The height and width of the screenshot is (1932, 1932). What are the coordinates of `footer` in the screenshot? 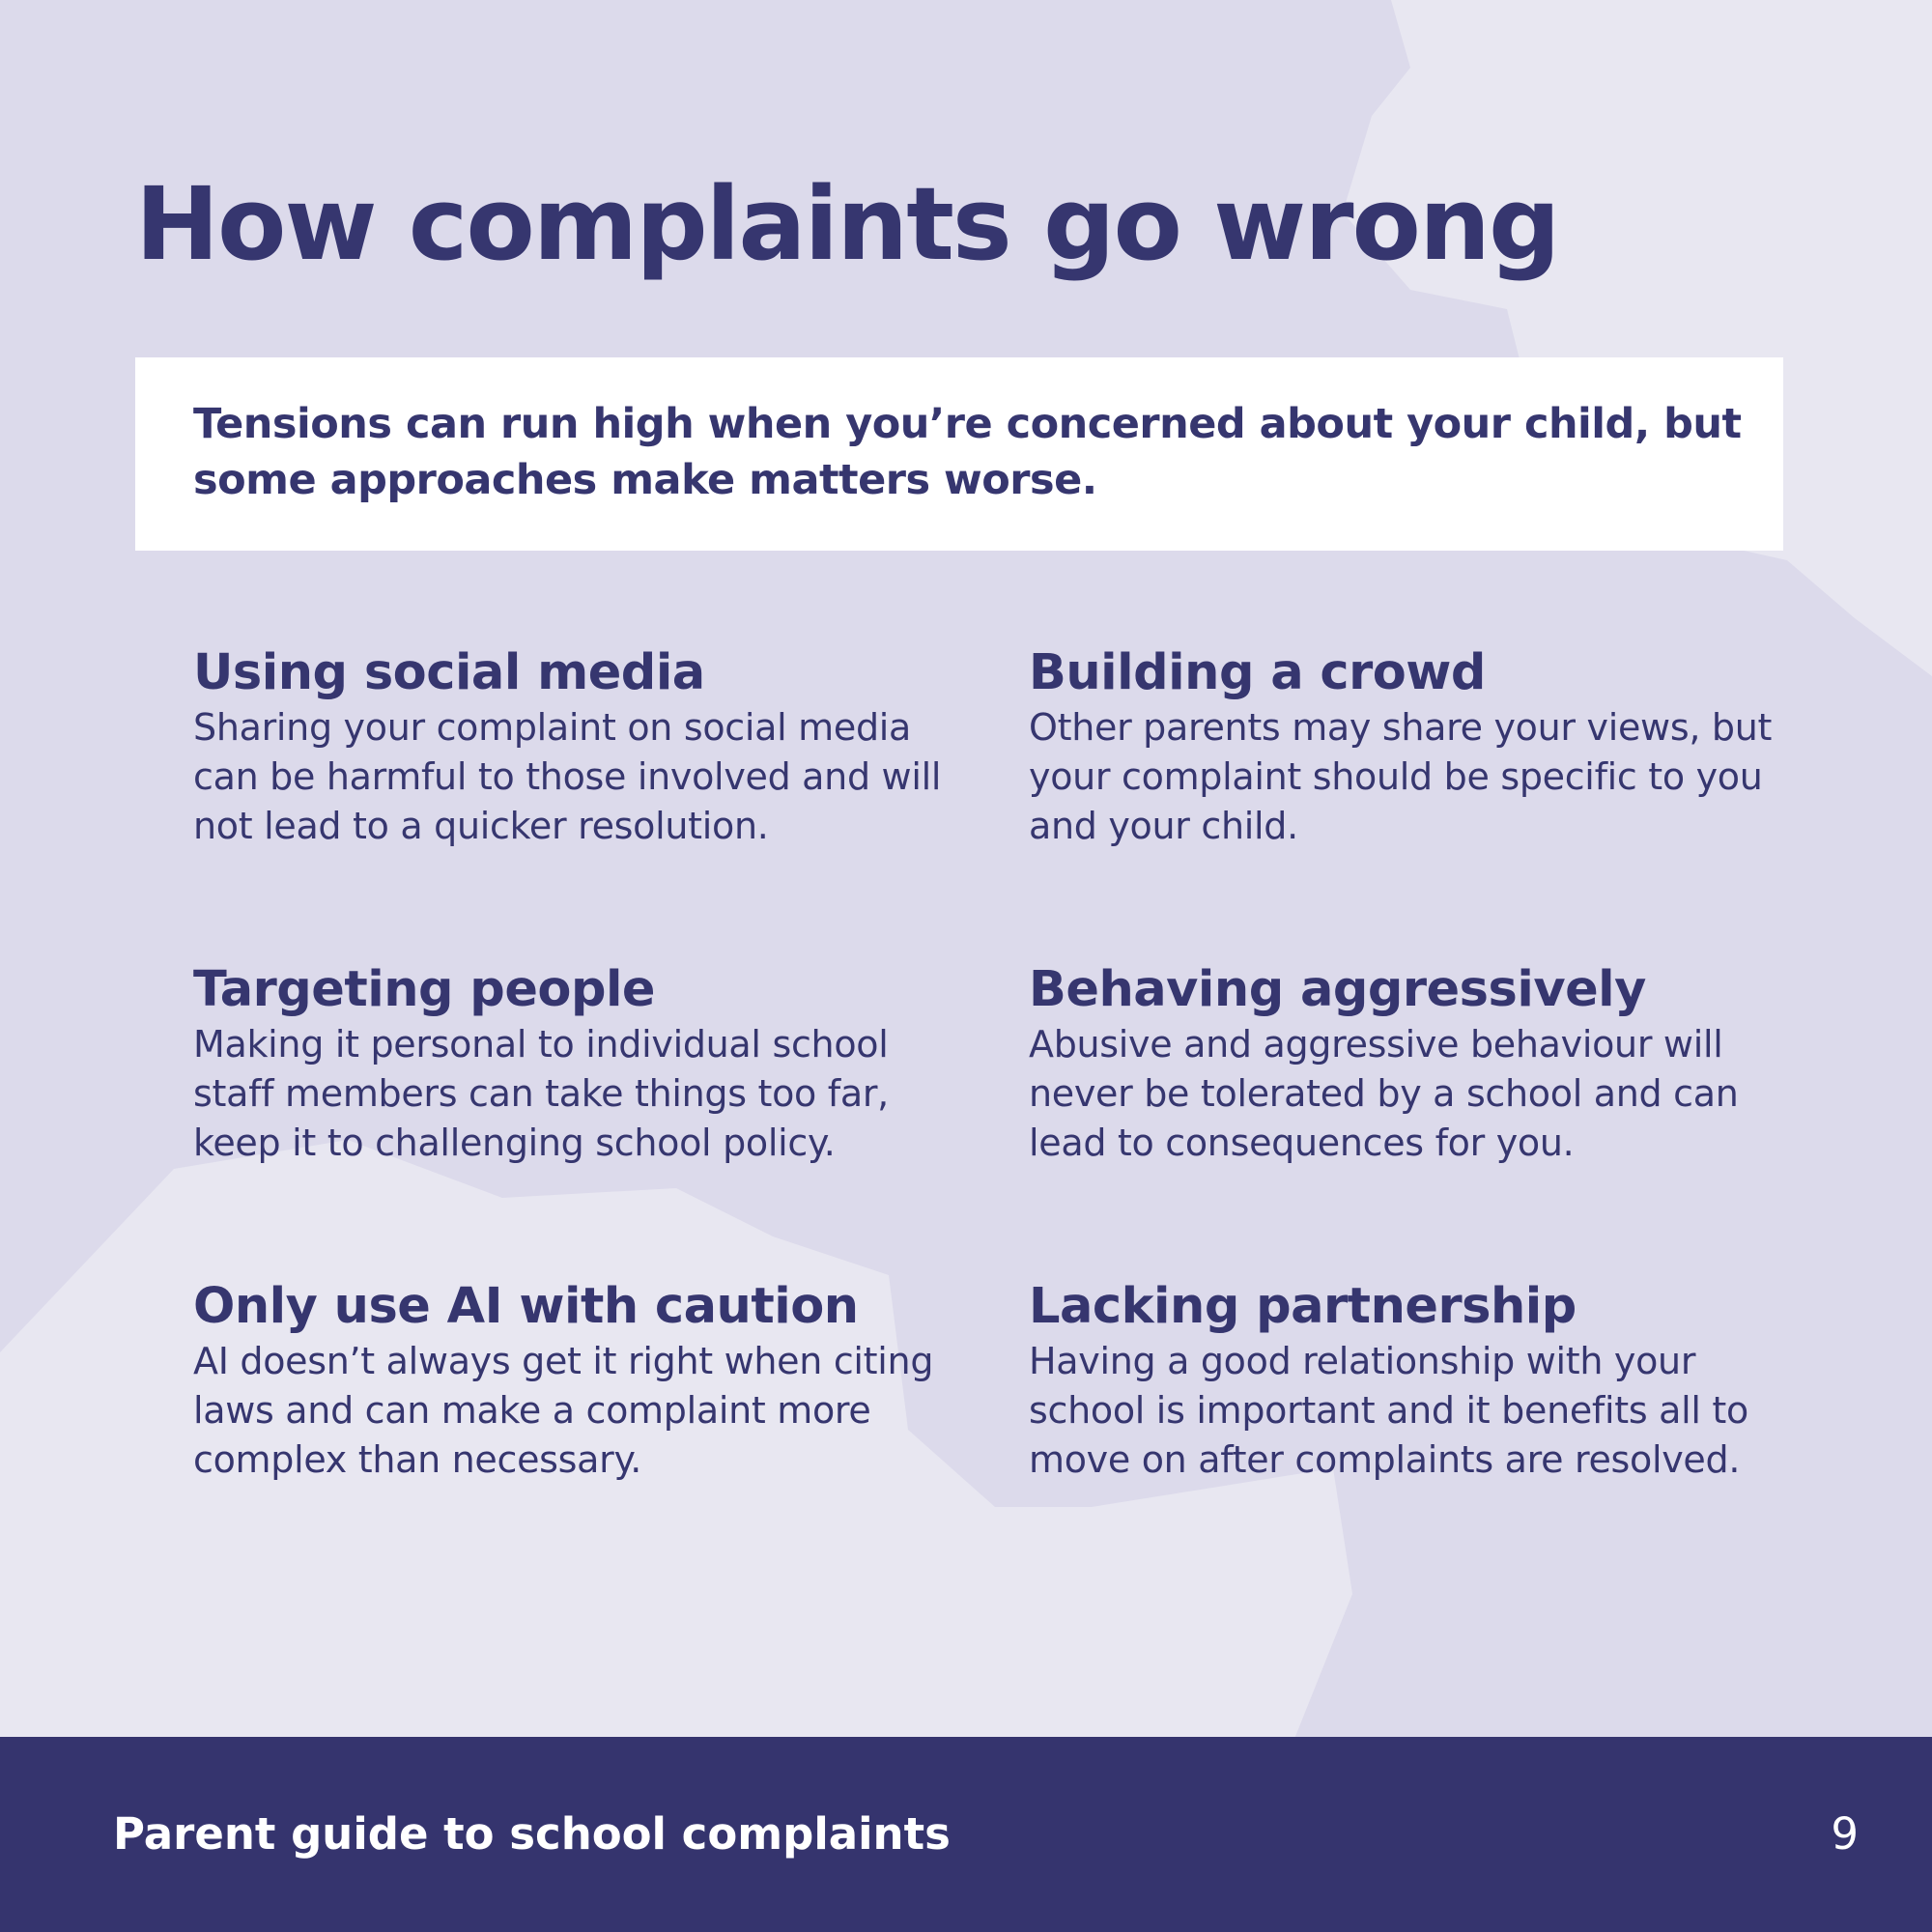 It's located at (966, 1834).